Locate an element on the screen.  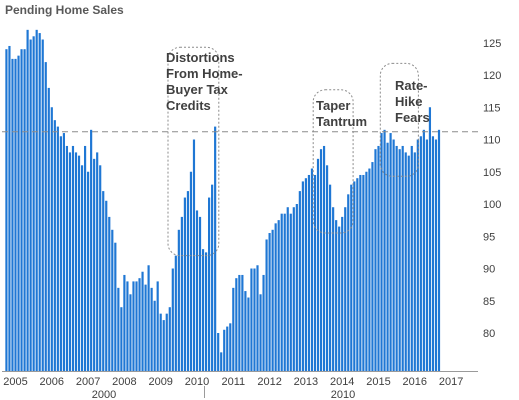
x-tick-label: 2010 is located at coordinates (197, 382).